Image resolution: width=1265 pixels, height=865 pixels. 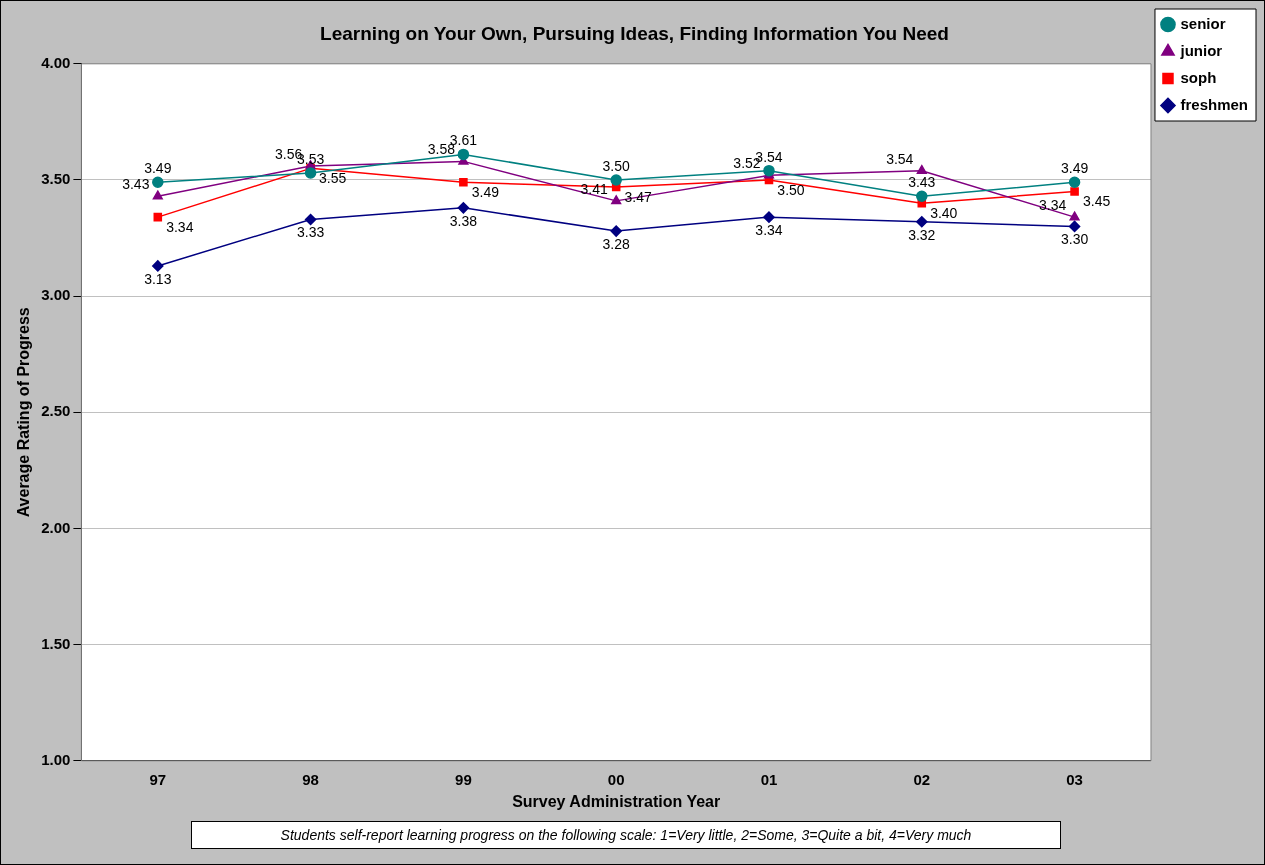 I want to click on x-tick-label: 00, so click(x=616, y=779).